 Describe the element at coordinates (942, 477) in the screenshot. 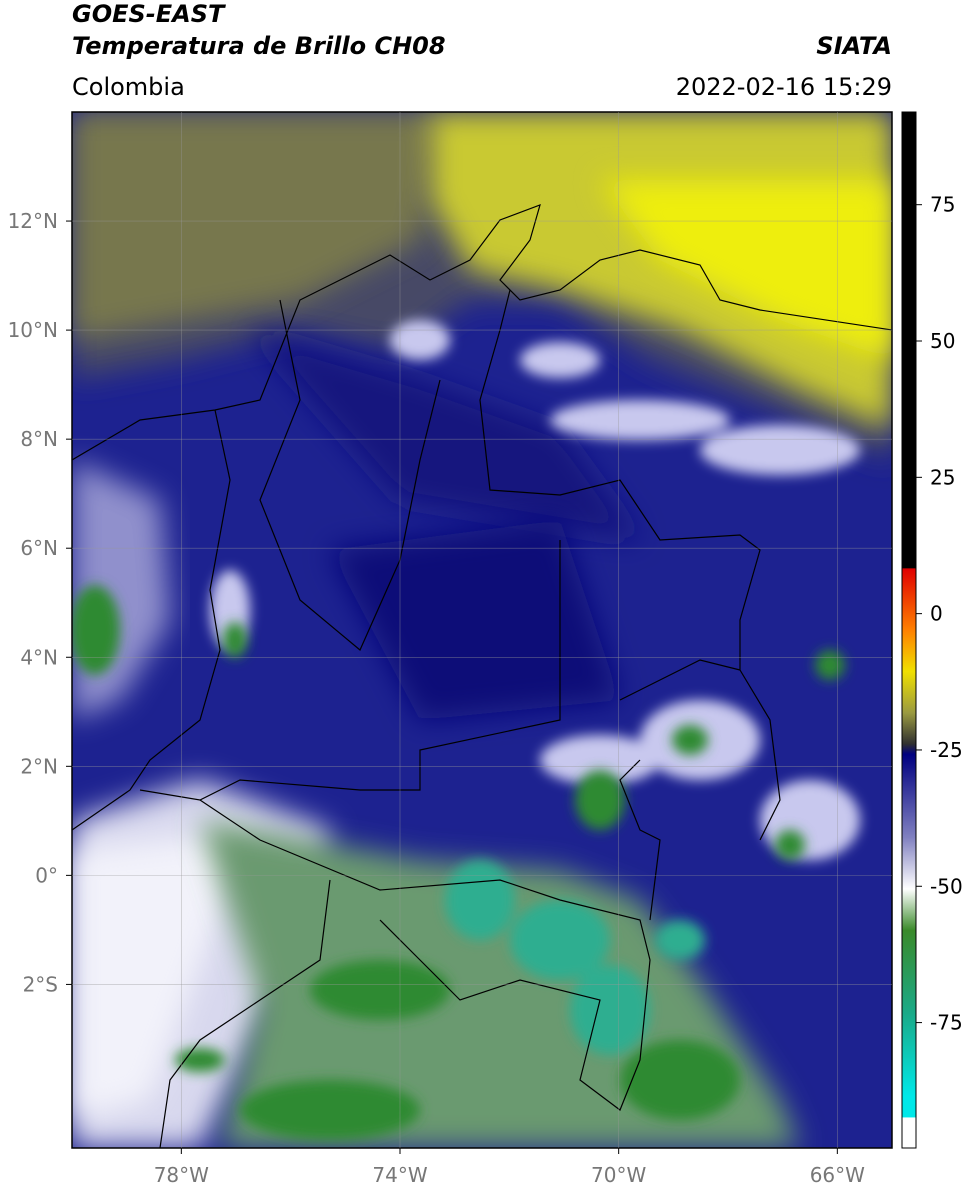

I see `colorbar-tick-label: 25` at that location.